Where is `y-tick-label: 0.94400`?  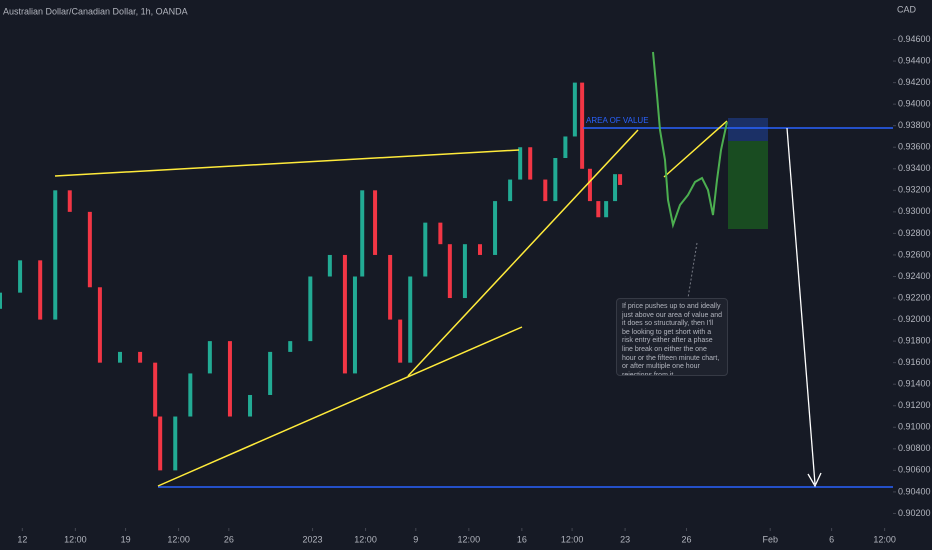
y-tick-label: 0.94400 is located at coordinates (914, 60).